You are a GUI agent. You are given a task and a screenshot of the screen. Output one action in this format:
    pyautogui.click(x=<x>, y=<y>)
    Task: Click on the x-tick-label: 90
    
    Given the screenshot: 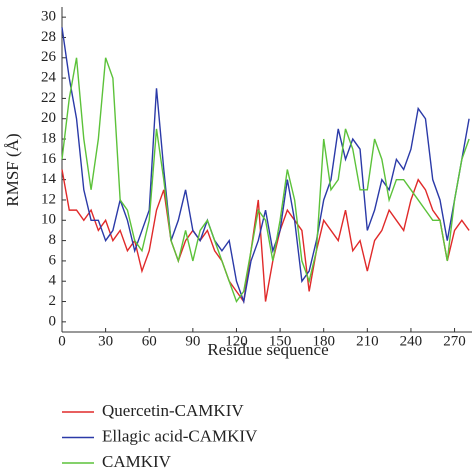 What is the action you would take?
    pyautogui.click(x=192, y=341)
    